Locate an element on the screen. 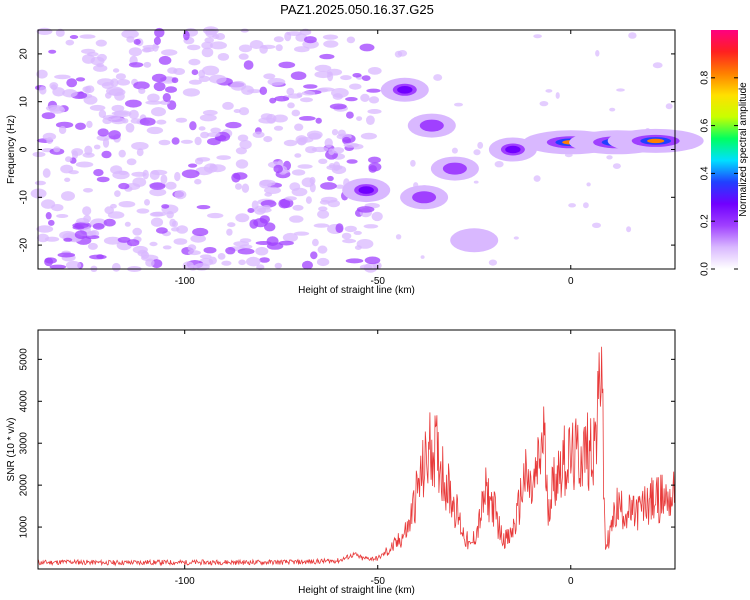 This screenshot has width=750, height=600. colorbar-gradient is located at coordinates (724, 149).